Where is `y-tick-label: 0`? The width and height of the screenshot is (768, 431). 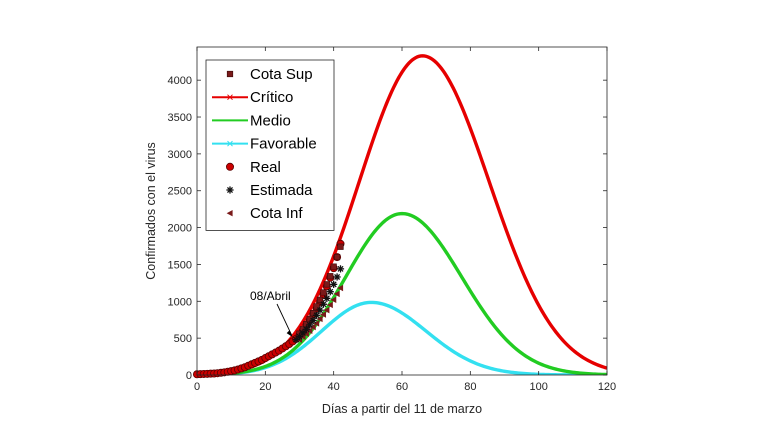
y-tick-label: 0 is located at coordinates (189, 376).